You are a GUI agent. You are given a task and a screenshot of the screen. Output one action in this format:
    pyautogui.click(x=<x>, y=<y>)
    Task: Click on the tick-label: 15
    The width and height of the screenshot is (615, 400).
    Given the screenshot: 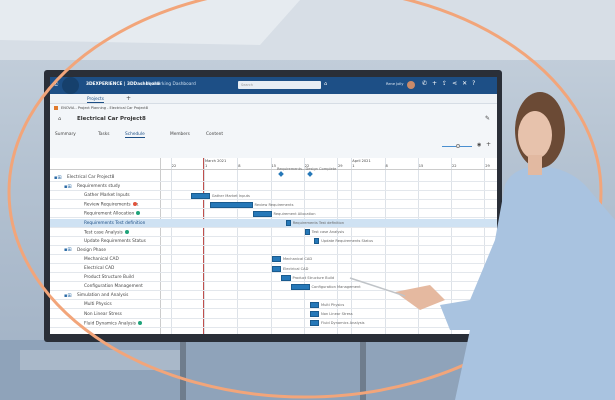 What is the action you would take?
    pyautogui.click(x=274, y=166)
    